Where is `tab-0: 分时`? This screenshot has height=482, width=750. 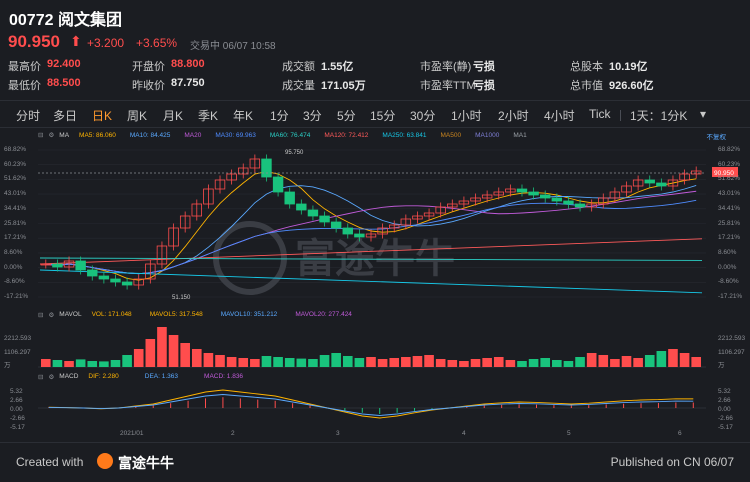 tab-0: 分时 is located at coordinates (28, 116).